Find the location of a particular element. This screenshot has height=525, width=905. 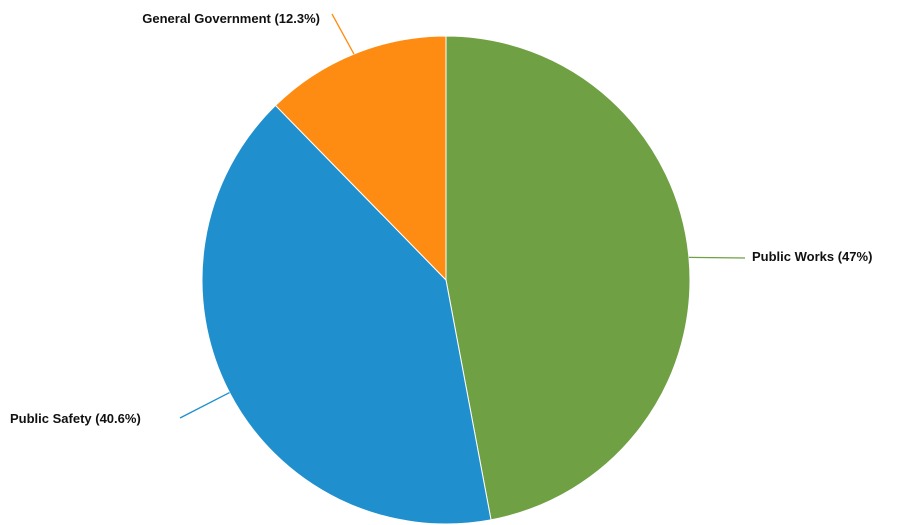

leader-line-public-safety is located at coordinates (204, 405).